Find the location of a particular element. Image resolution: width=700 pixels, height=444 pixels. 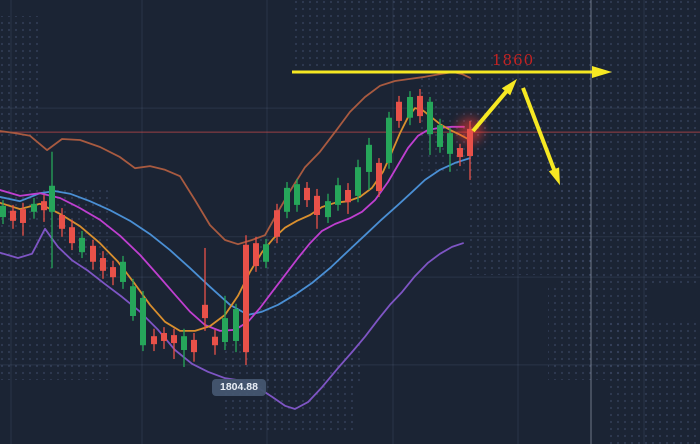

resistance-price-label: 1860 is located at coordinates (513, 60).